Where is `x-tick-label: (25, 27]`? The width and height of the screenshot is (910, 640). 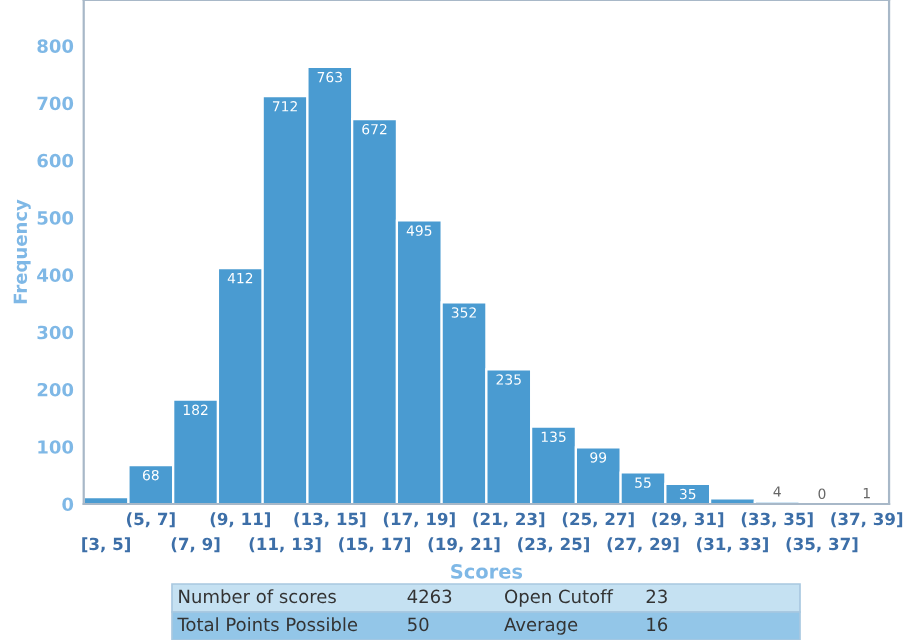
x-tick-label: (25, 27] is located at coordinates (598, 520).